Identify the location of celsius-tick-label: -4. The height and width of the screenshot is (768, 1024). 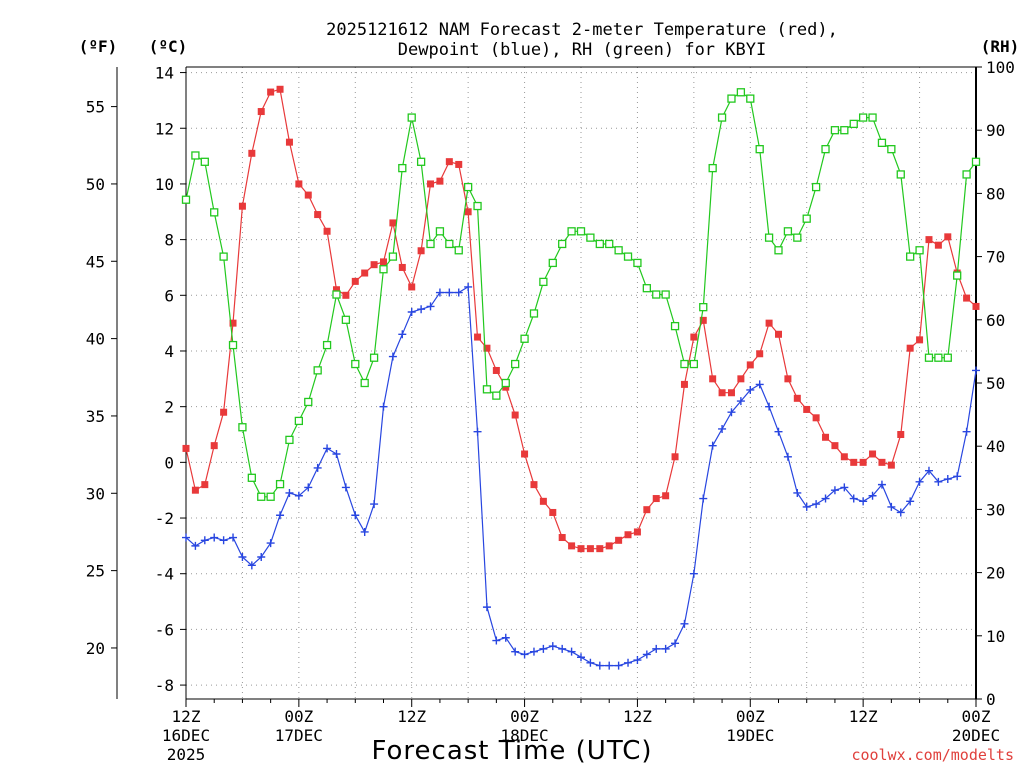
(164, 574).